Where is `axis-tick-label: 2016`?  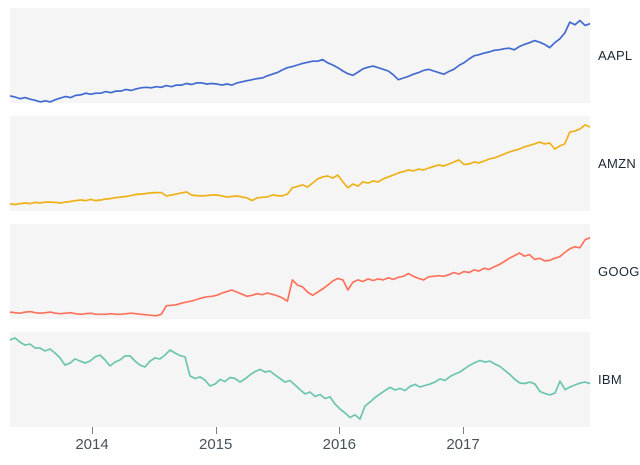 axis-tick-label: 2016 is located at coordinates (339, 444).